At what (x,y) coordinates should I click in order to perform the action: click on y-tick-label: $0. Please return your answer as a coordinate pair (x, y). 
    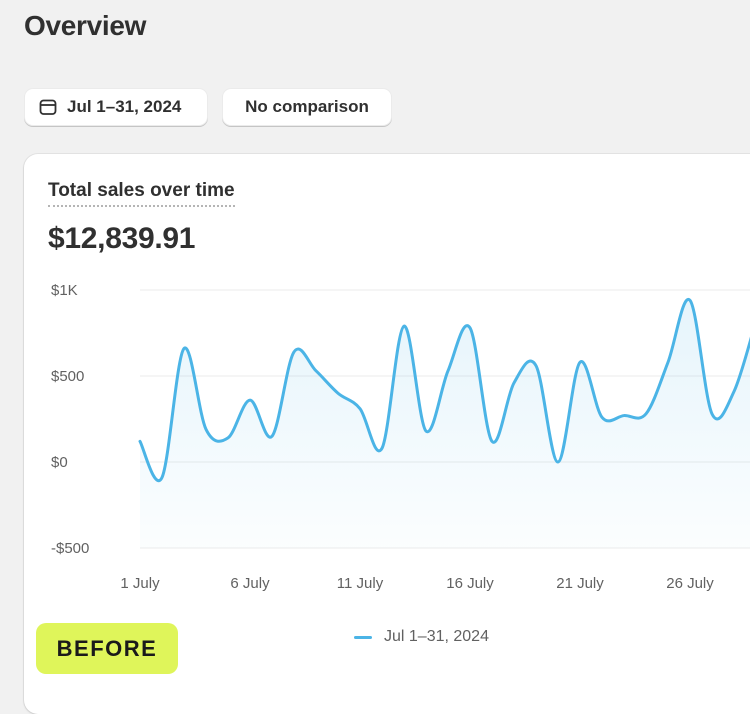
    Looking at the image, I should click on (59, 462).